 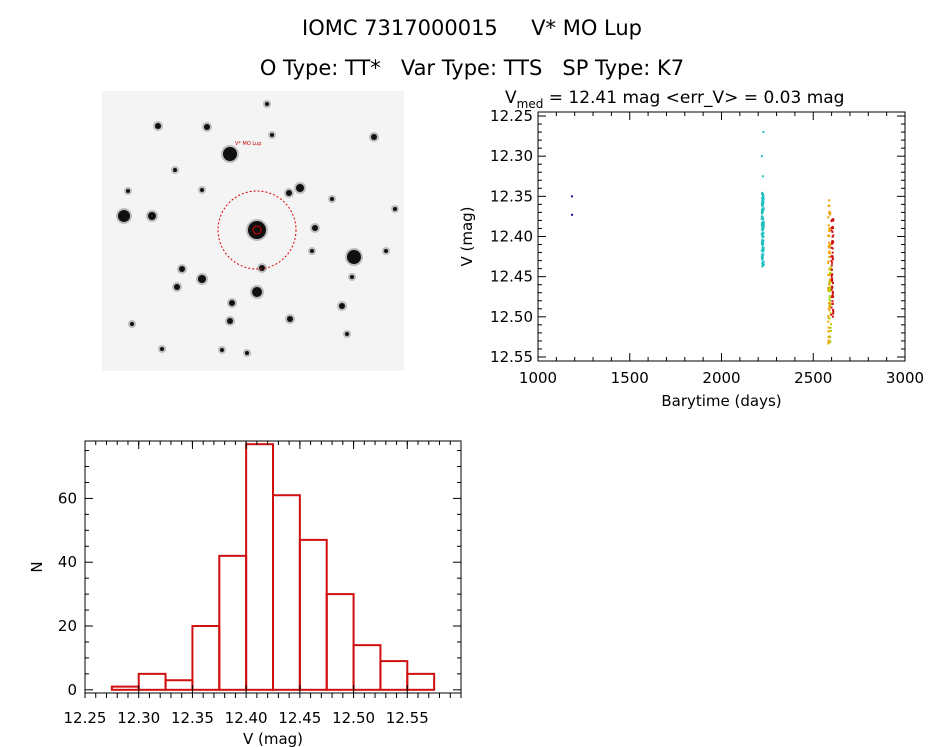 What do you see at coordinates (67, 562) in the screenshot?
I see `hist-y-tick-label: 40` at bounding box center [67, 562].